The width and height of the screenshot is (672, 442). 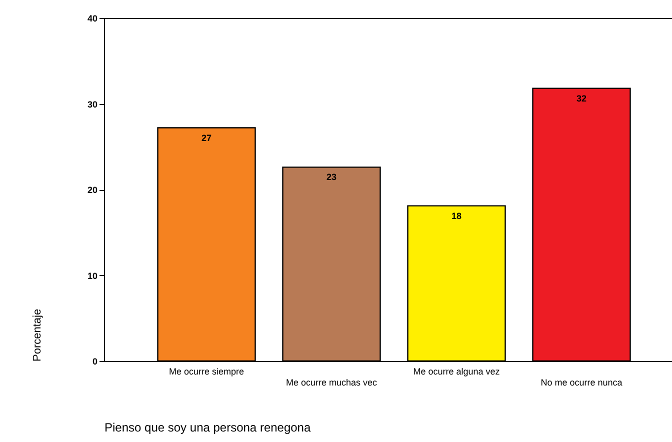 What do you see at coordinates (456, 371) in the screenshot?
I see `x-tick-label: Me ocurre alguna vez` at bounding box center [456, 371].